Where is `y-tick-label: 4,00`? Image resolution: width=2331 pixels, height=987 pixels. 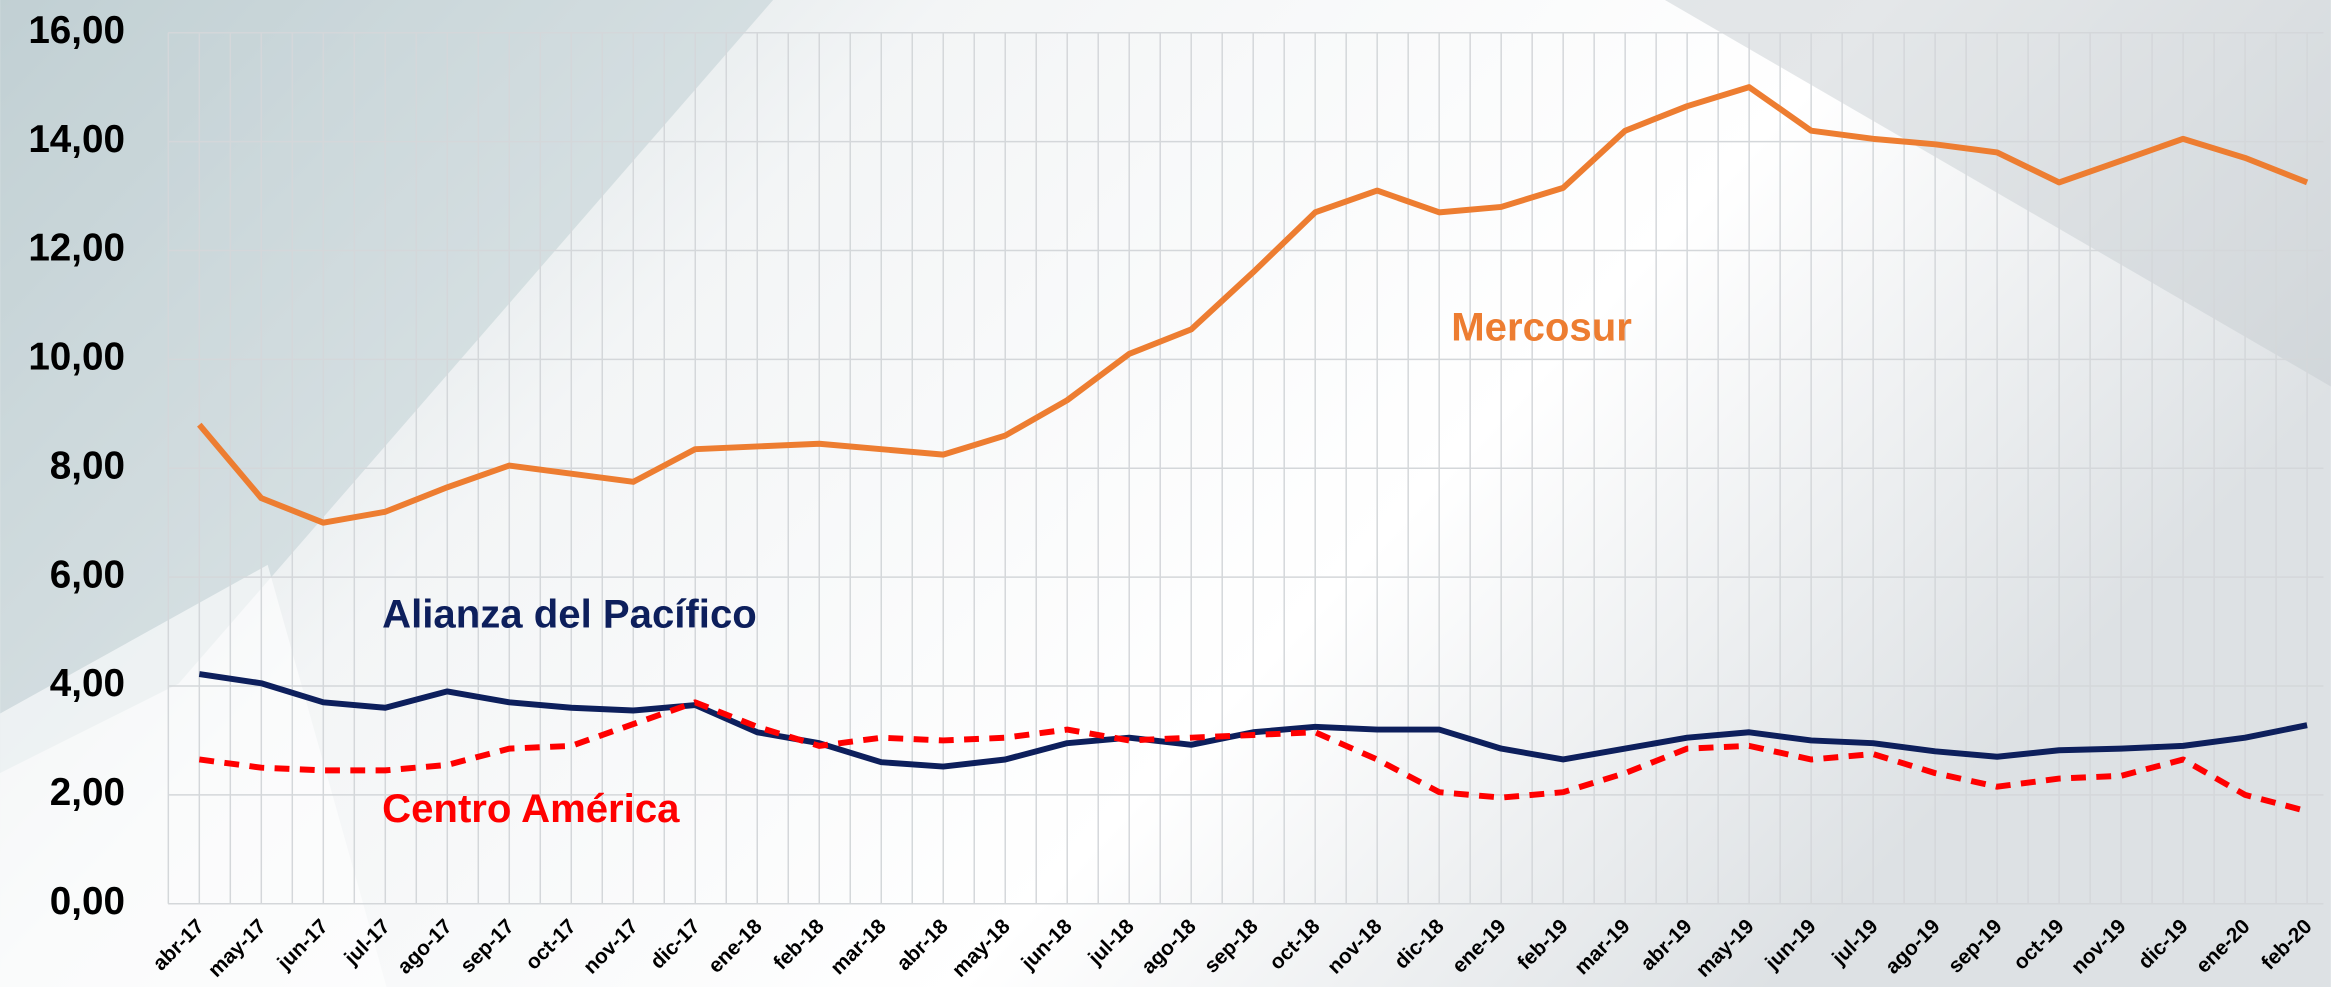
y-tick-label: 4,00 is located at coordinates (87, 683).